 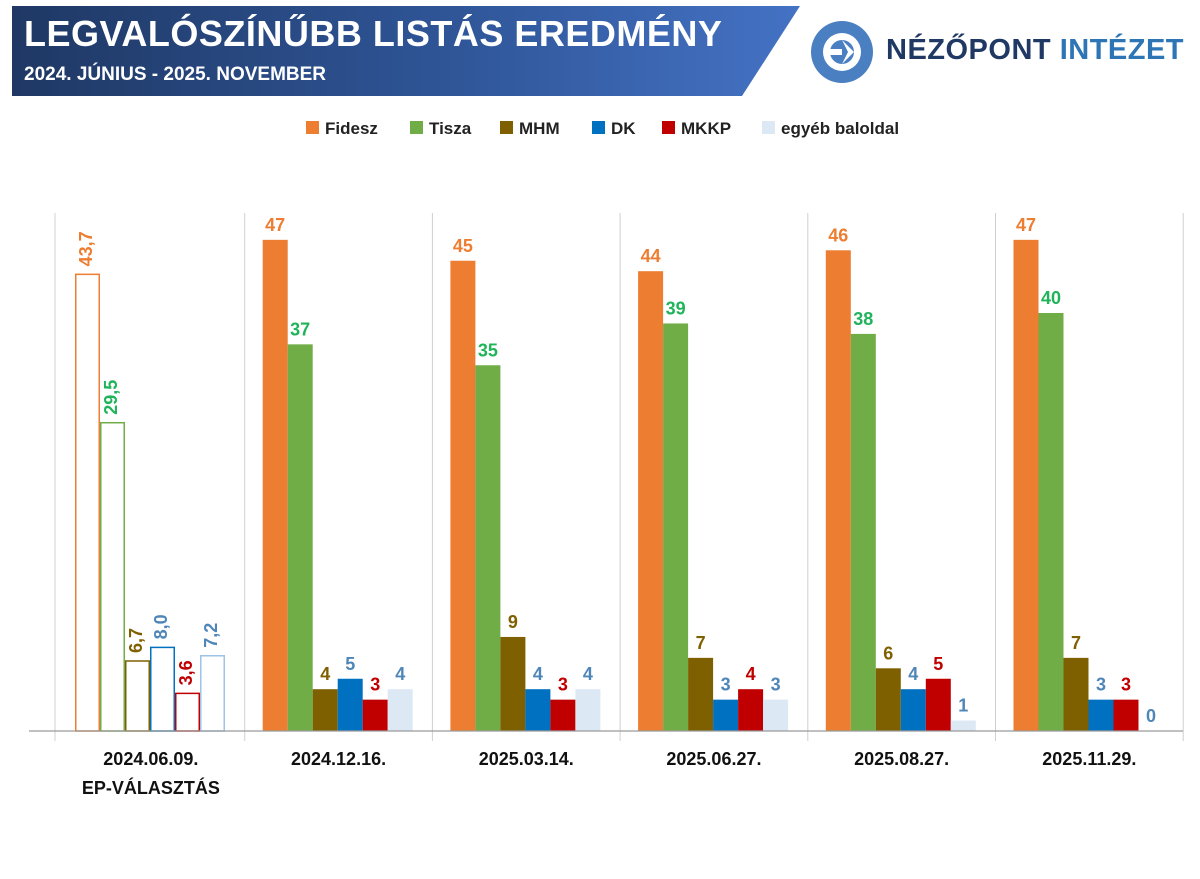 What do you see at coordinates (463, 246) in the screenshot?
I see `data-label-fidesz-2: 45` at bounding box center [463, 246].